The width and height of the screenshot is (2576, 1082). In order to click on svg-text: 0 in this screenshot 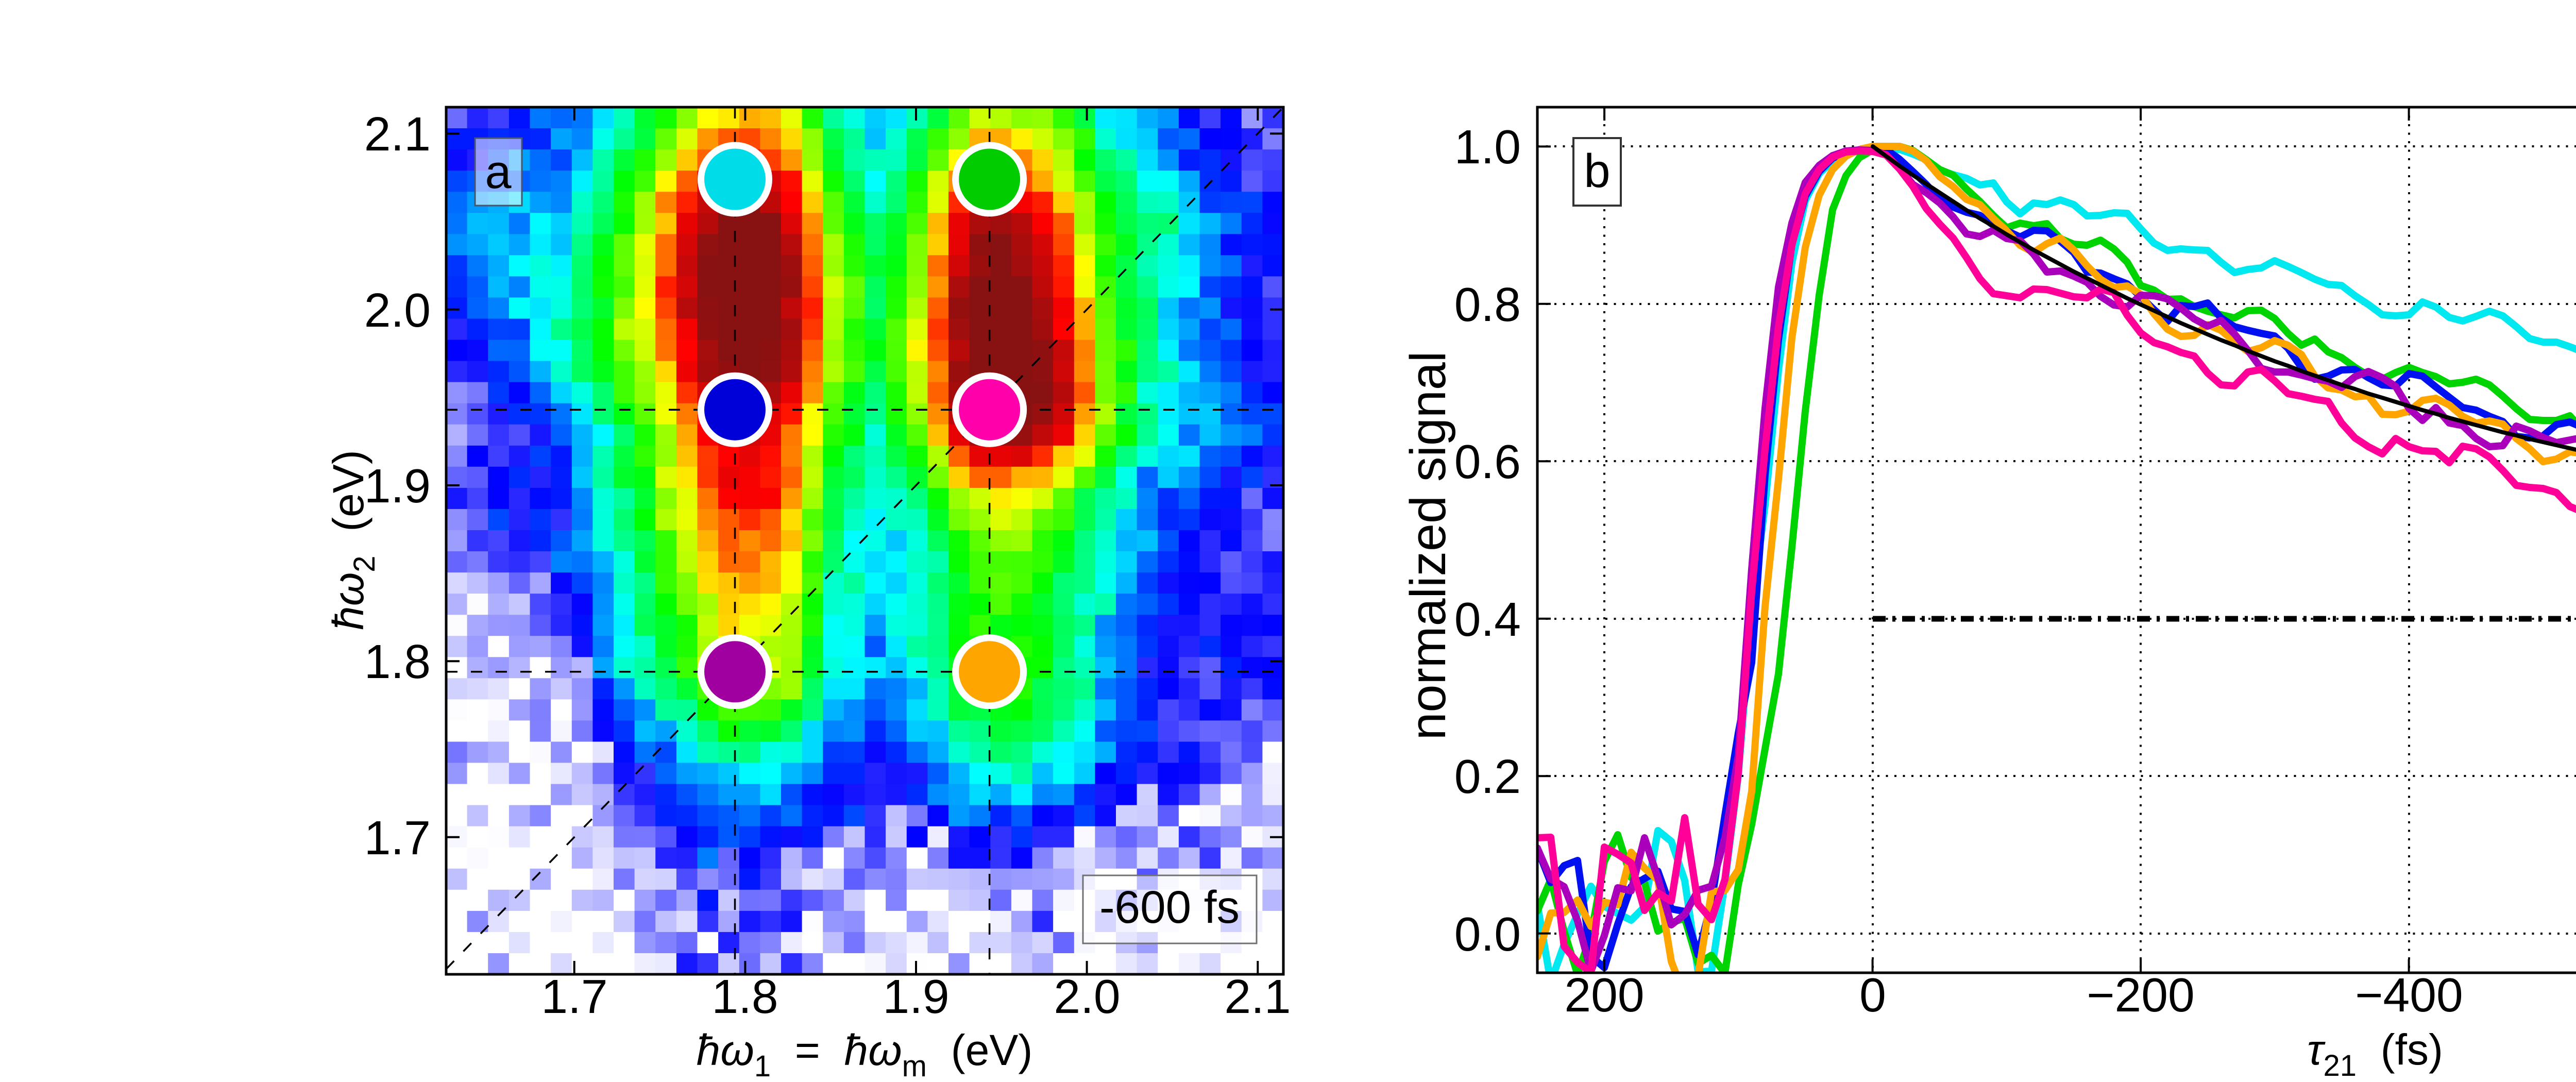, I will do `click(1872, 995)`.